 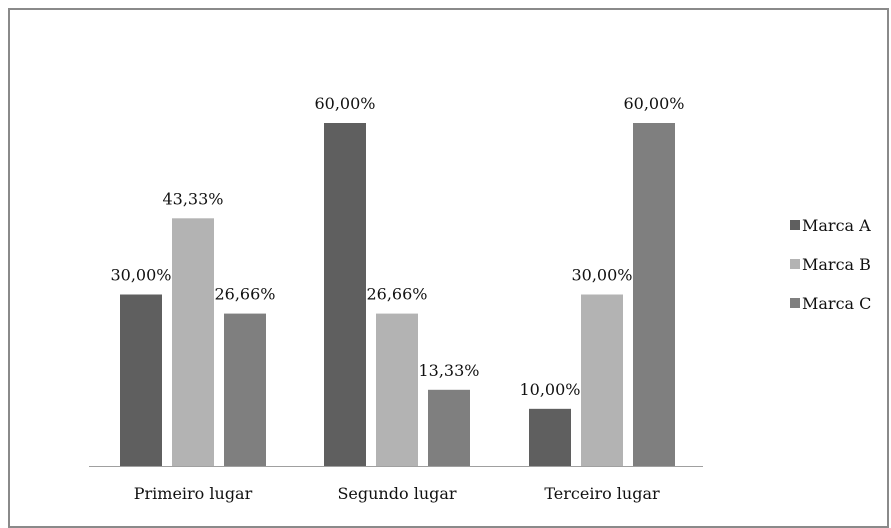 What do you see at coordinates (836, 225) in the screenshot?
I see `legend-label: Marca A` at bounding box center [836, 225].